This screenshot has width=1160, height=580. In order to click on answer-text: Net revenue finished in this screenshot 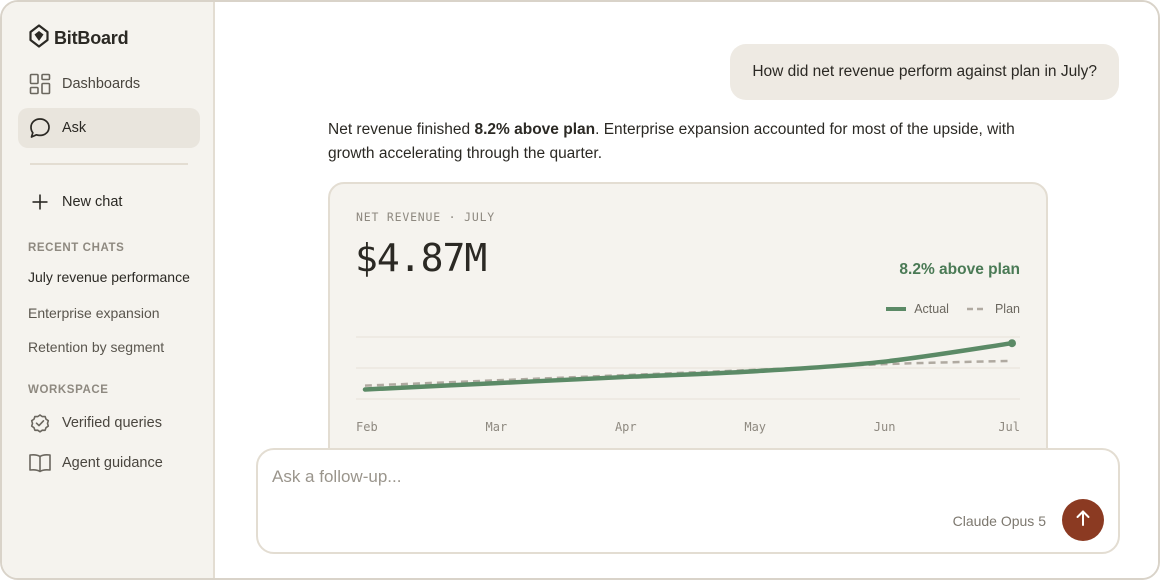, I will do `click(401, 129)`.